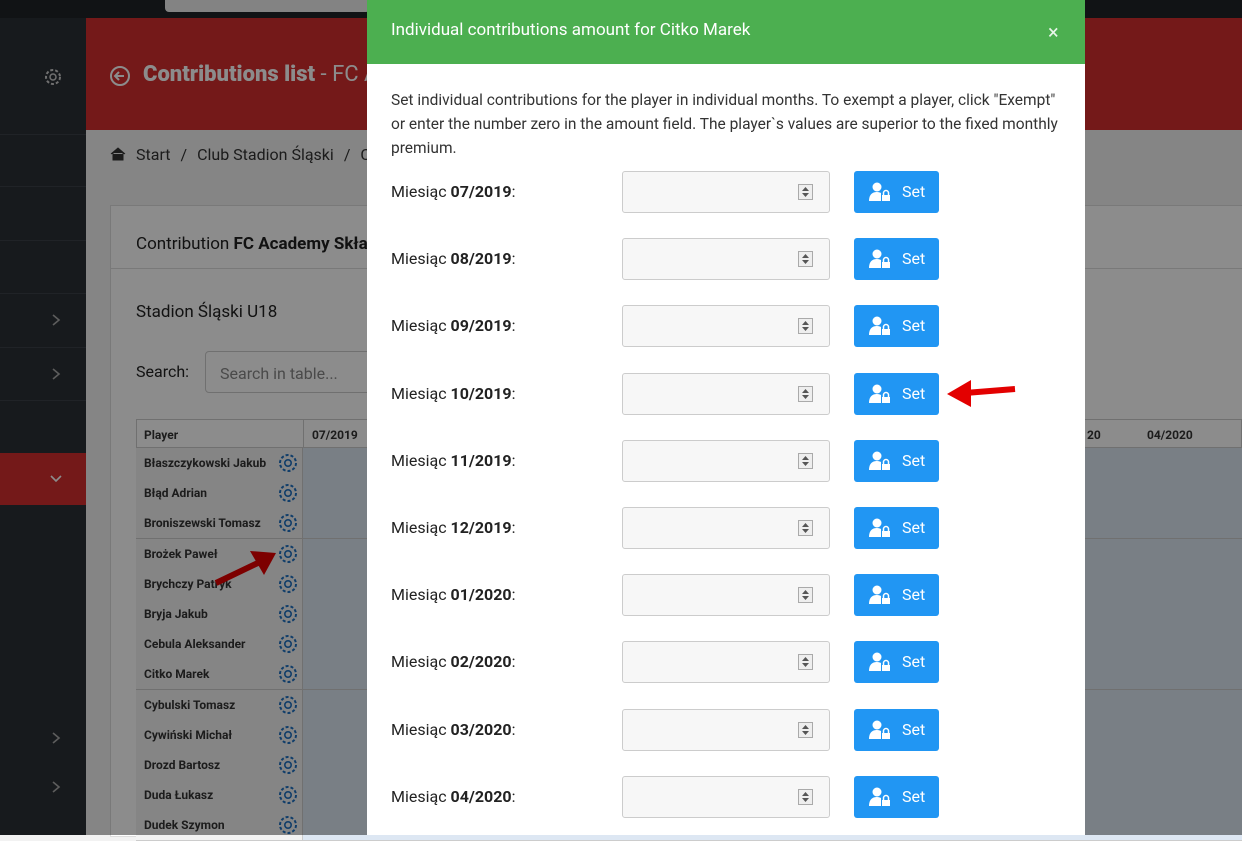 This screenshot has height=841, width=1242. What do you see at coordinates (1094, 435) in the screenshot?
I see `column-header: 20` at bounding box center [1094, 435].